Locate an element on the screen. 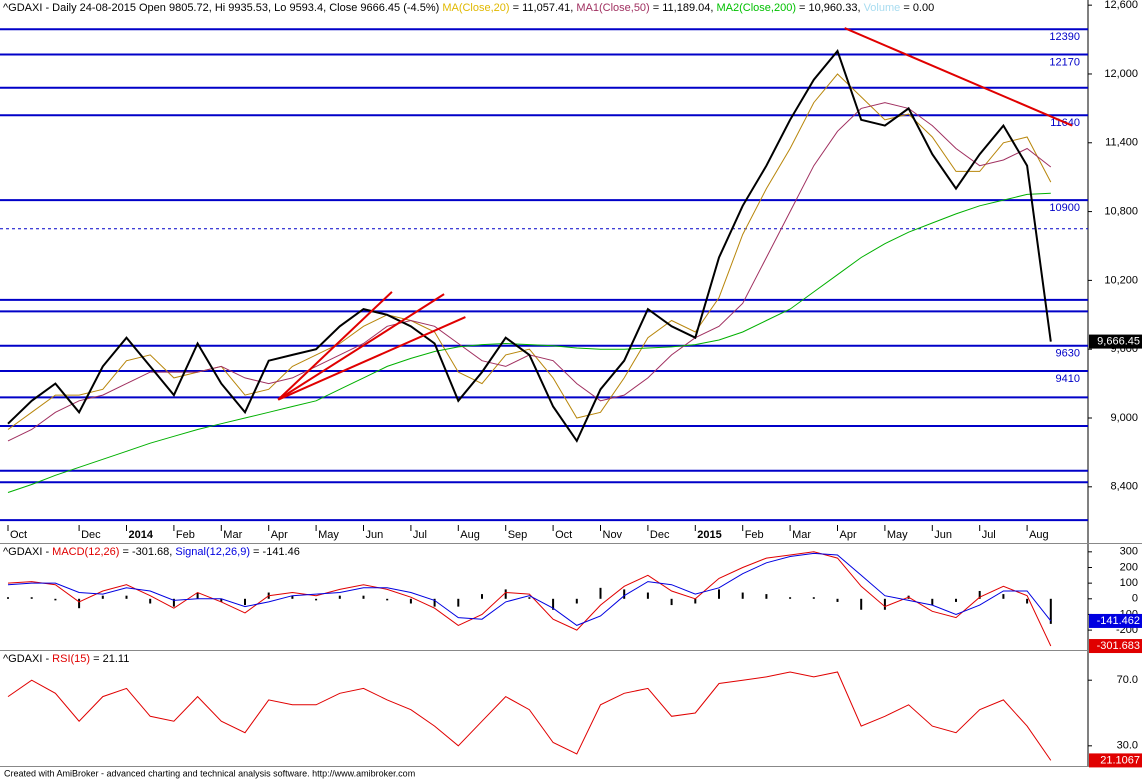 This screenshot has height=781, width=1142. y-tick-label: 200 is located at coordinates (1129, 567).